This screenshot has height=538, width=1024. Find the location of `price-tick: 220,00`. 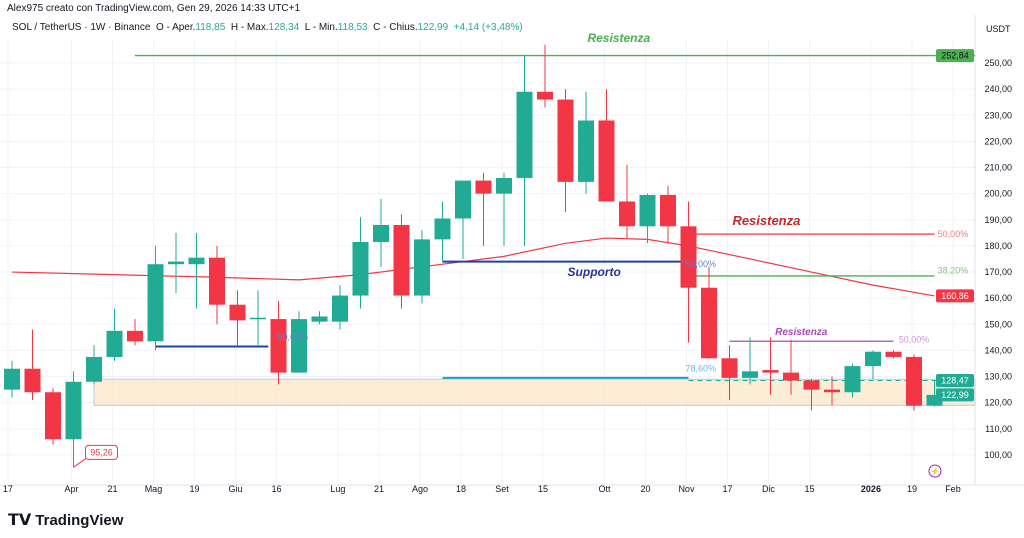

price-tick: 220,00 is located at coordinates (998, 141).